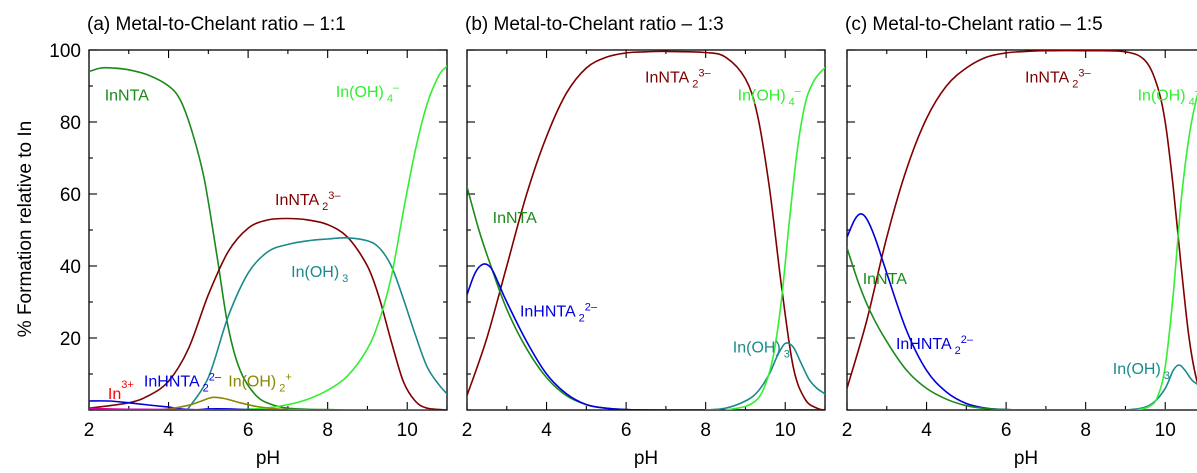 The height and width of the screenshot is (473, 1197). Describe the element at coordinates (65, 51) in the screenshot. I see `y-tick-label: 100` at that location.